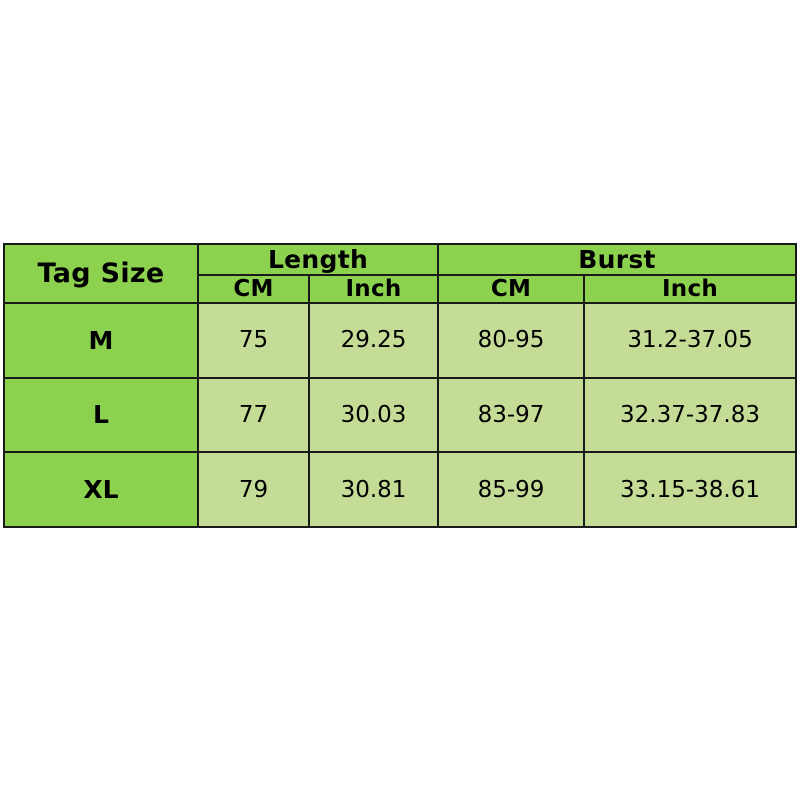 The height and width of the screenshot is (800, 800). What do you see at coordinates (253, 289) in the screenshot?
I see `column-header-length-cm: CM` at bounding box center [253, 289].